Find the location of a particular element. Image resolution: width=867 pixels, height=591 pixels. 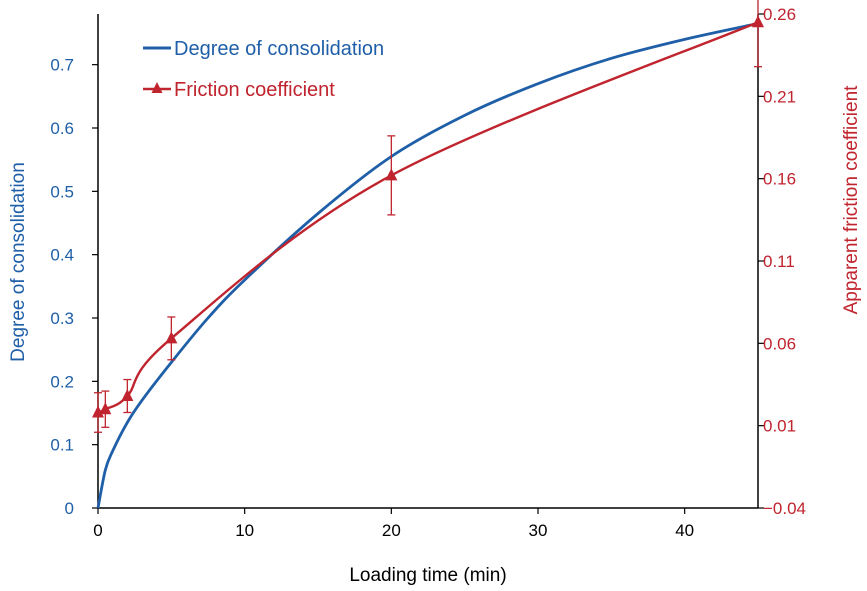

left-tick-label: 0.1 is located at coordinates (62, 445).